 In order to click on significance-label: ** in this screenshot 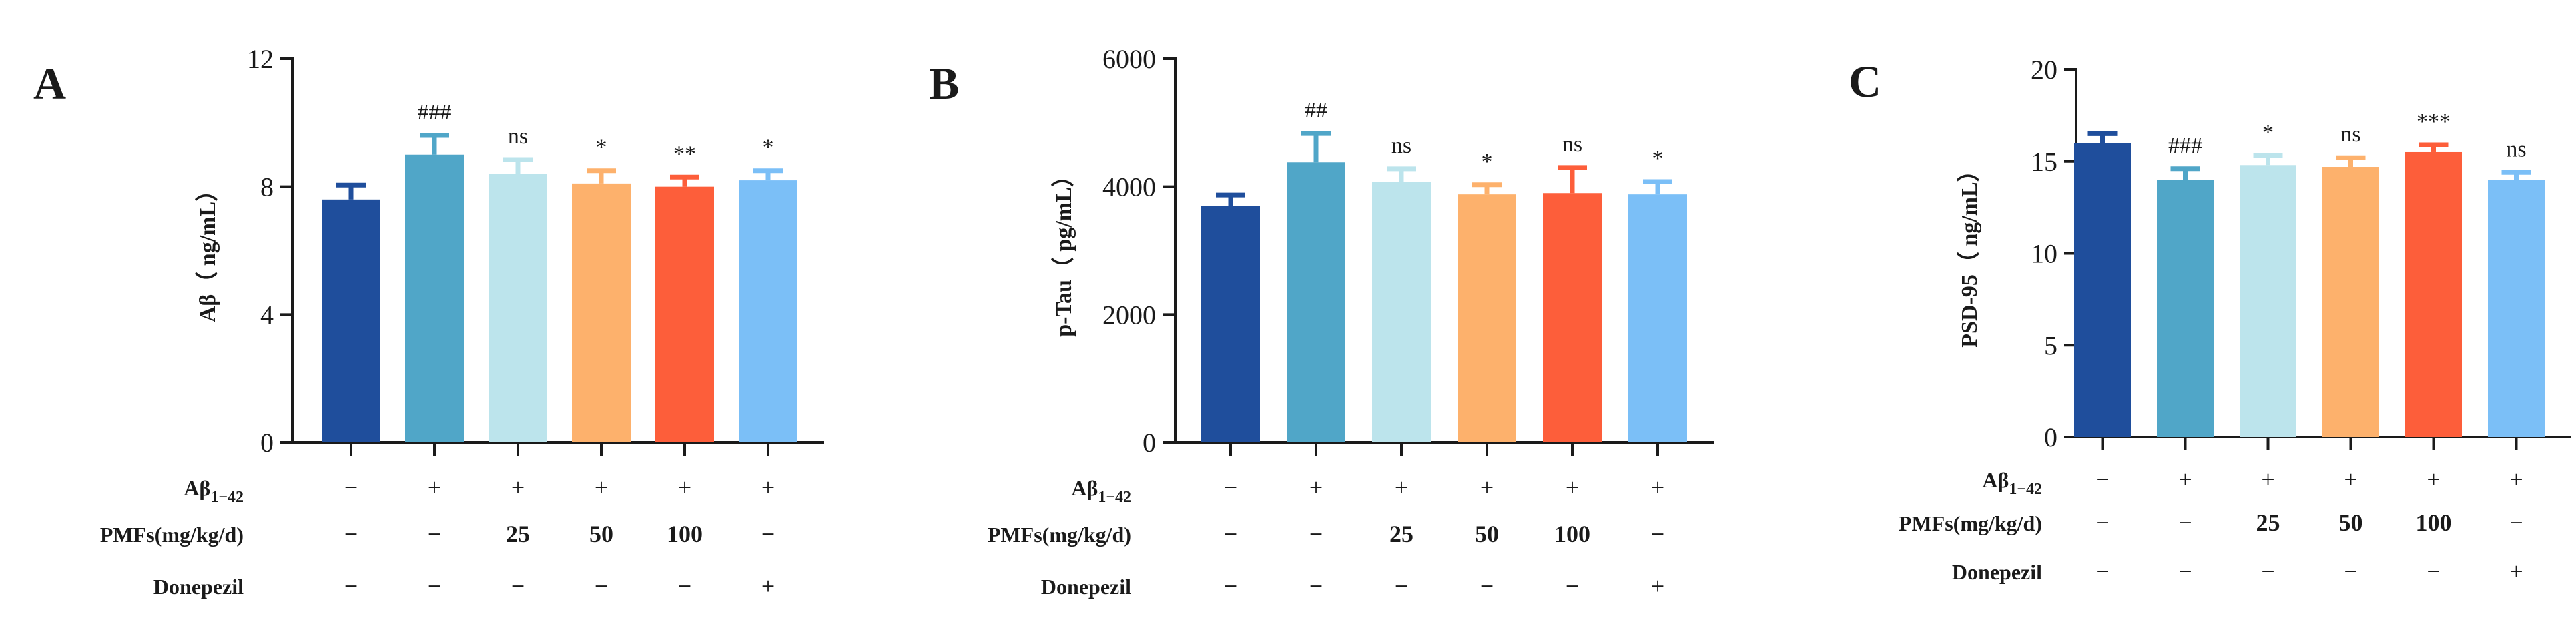, I will do `click(684, 153)`.